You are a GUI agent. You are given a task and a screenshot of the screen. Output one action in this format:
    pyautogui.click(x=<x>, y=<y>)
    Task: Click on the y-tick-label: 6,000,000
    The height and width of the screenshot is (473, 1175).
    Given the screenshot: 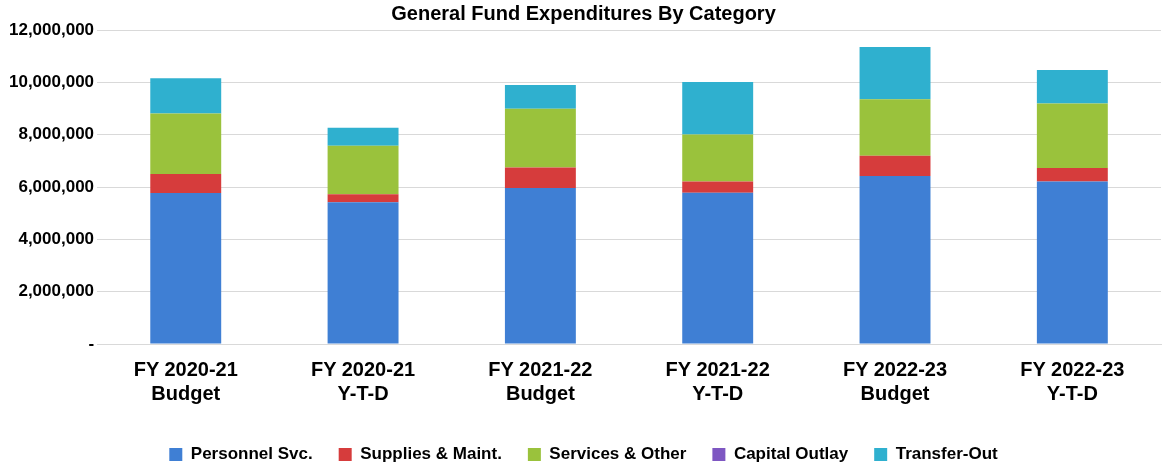 What is the action you would take?
    pyautogui.click(x=56, y=186)
    